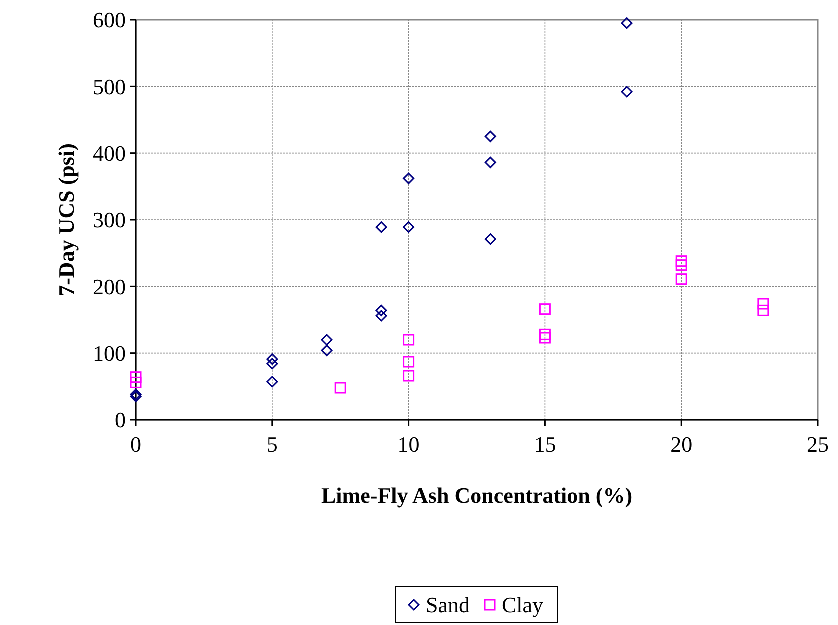  What do you see at coordinates (409, 444) in the screenshot?
I see `x-tick-label: 10` at bounding box center [409, 444].